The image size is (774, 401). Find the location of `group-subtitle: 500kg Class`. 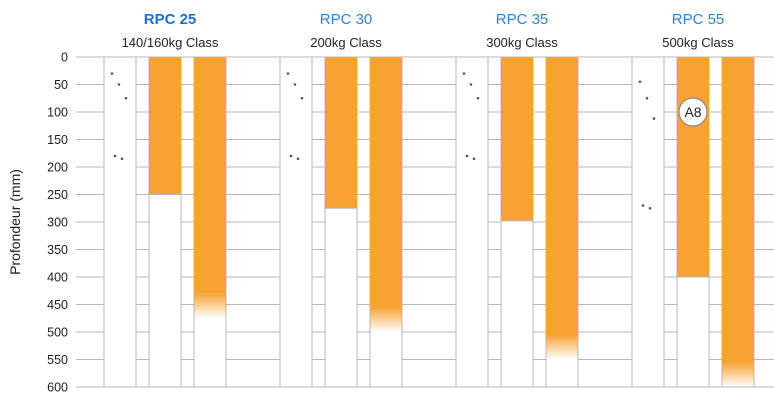

group-subtitle: 500kg Class is located at coordinates (698, 42).